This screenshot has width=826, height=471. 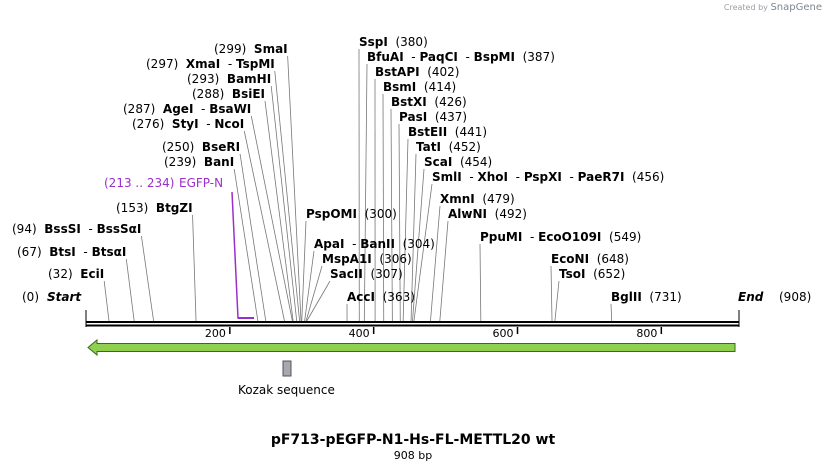 I want to click on site-label-bsmi: BsmI (414), so click(x=419, y=87).